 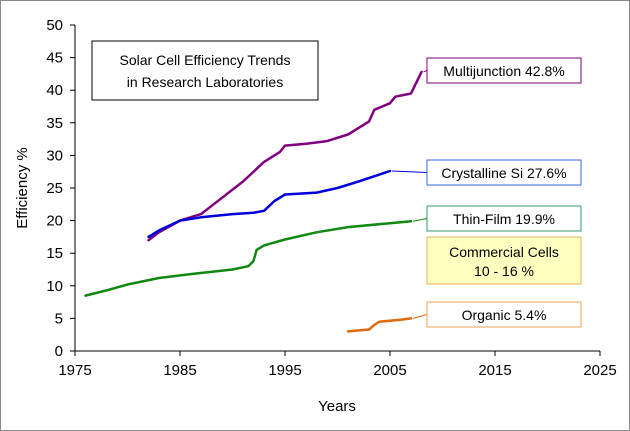 I want to click on label-commercial-cells-line-2: 10 - 16 %, so click(x=504, y=271).